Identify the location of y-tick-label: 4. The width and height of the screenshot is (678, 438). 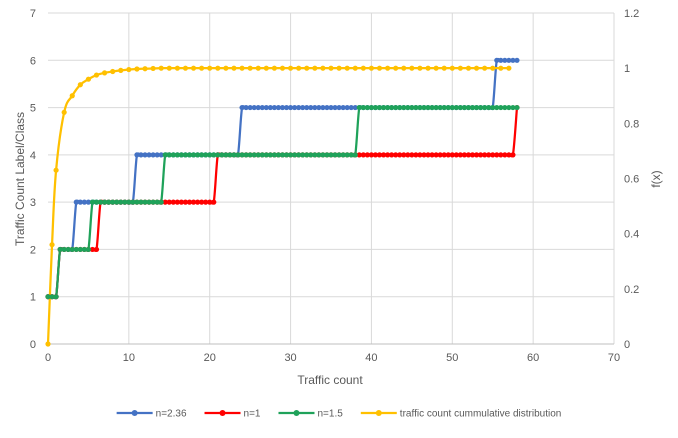
(33, 156).